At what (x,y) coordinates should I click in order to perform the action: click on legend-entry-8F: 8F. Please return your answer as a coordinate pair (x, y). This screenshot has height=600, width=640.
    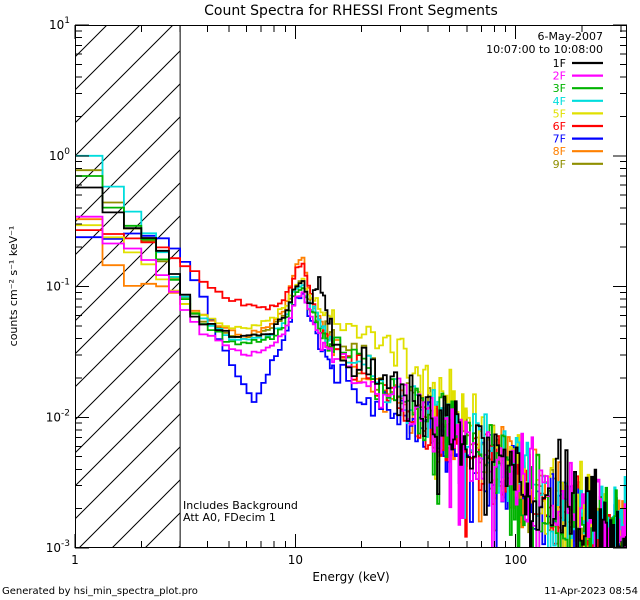
    Looking at the image, I should click on (578, 151).